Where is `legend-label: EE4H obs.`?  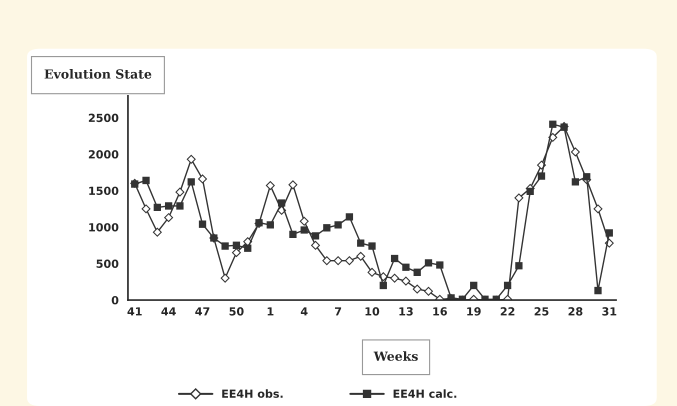
legend-label: EE4H obs. is located at coordinates (252, 393).